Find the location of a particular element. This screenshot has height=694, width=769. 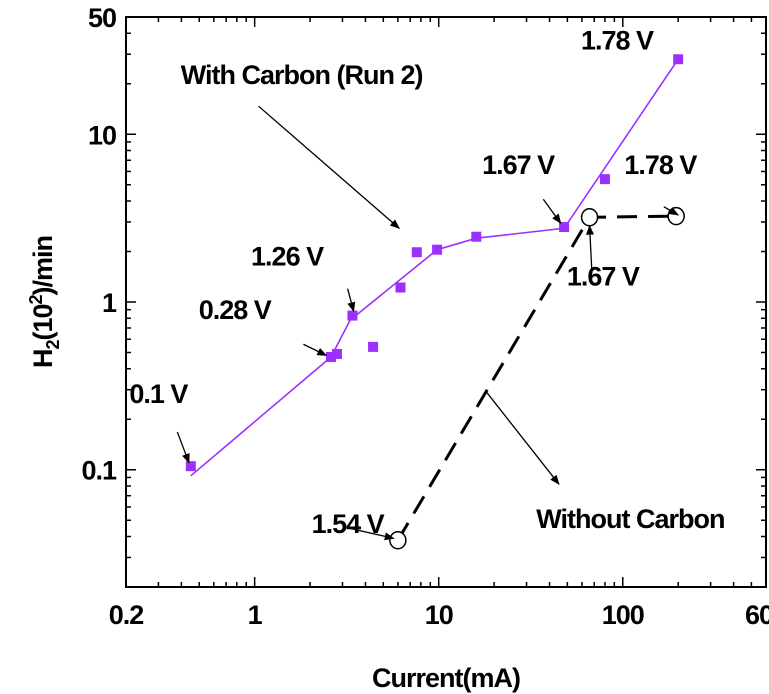

y-axis-title-mid: (10 is located at coordinates (43, 322).